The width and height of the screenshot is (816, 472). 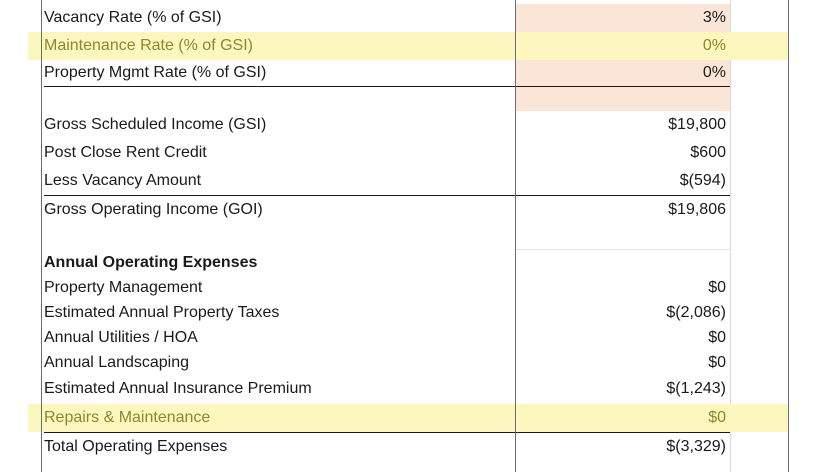 I want to click on row-property-mgmt-rate: Property Mgmt Rate (% of GSI) 0%, so click(x=408, y=73).